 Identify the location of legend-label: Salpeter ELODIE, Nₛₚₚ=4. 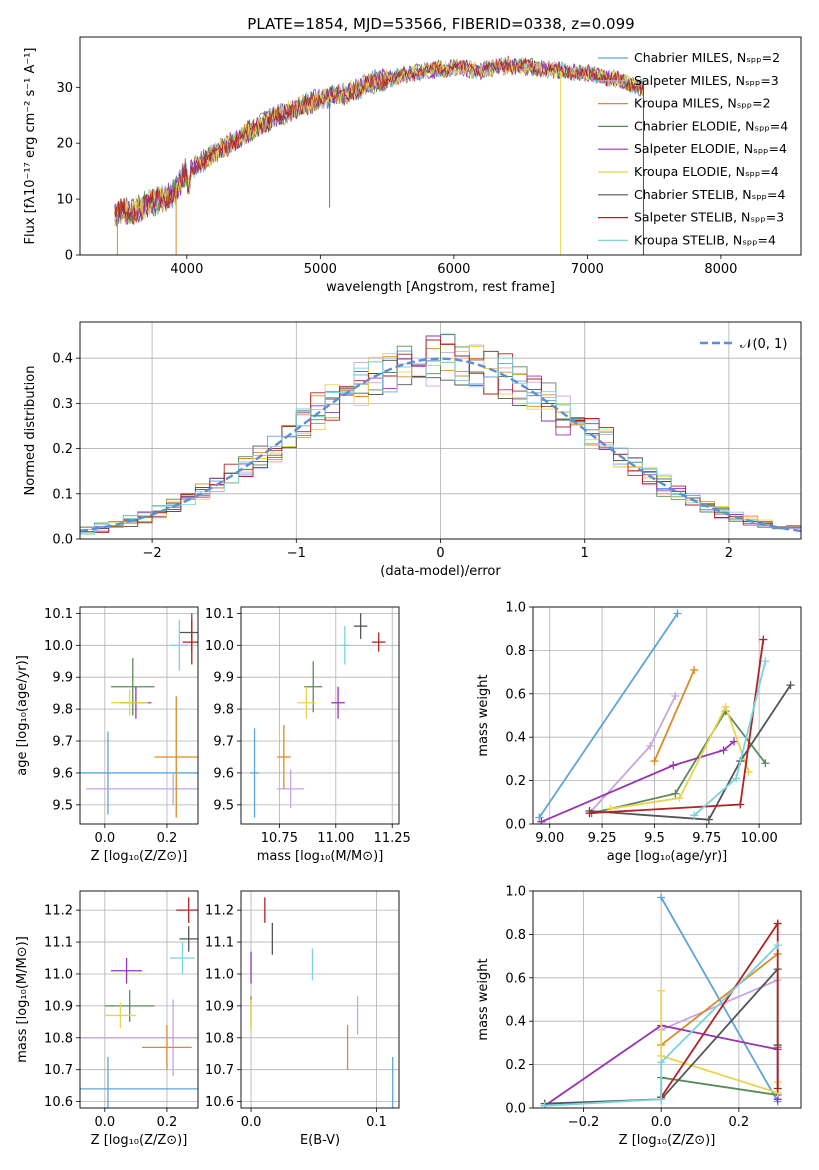
(710, 148).